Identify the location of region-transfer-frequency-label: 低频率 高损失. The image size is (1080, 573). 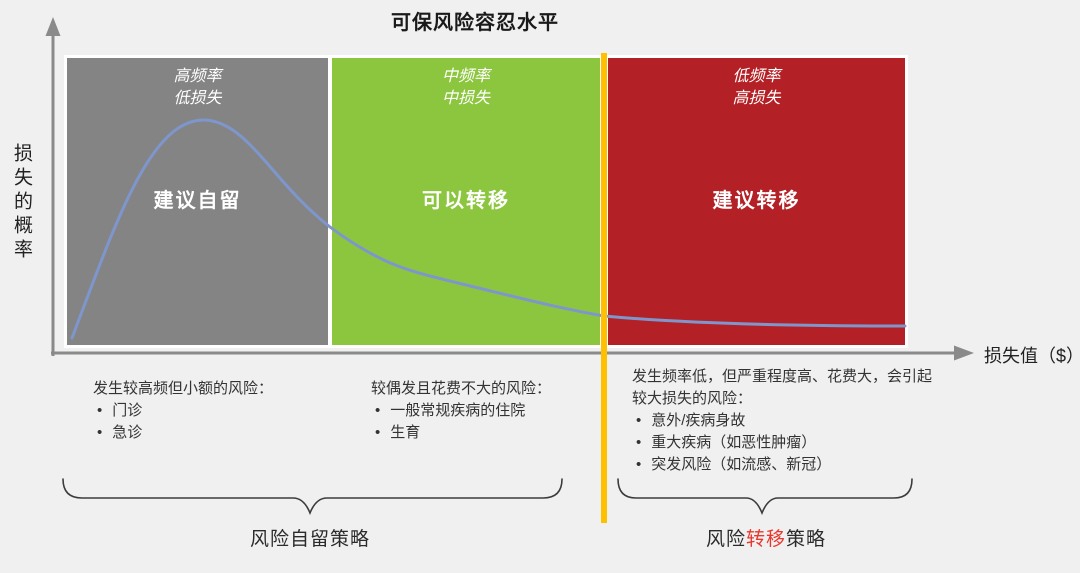
(756, 87).